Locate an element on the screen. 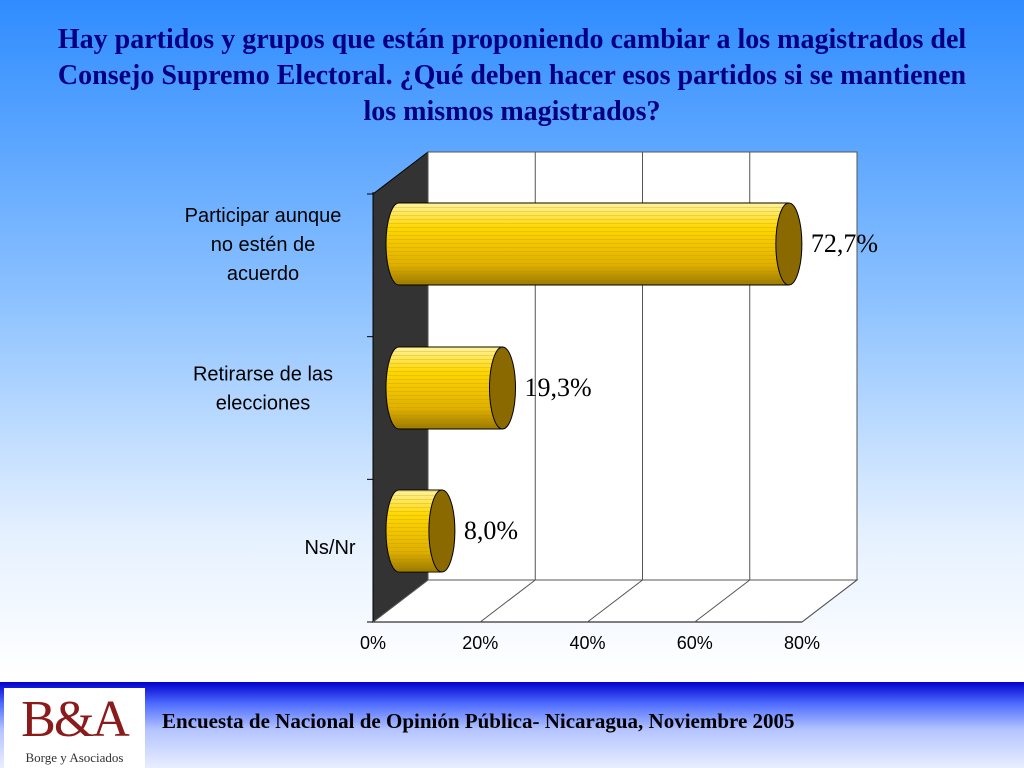 The height and width of the screenshot is (768, 1024). data-label: 19,3% is located at coordinates (557, 387).